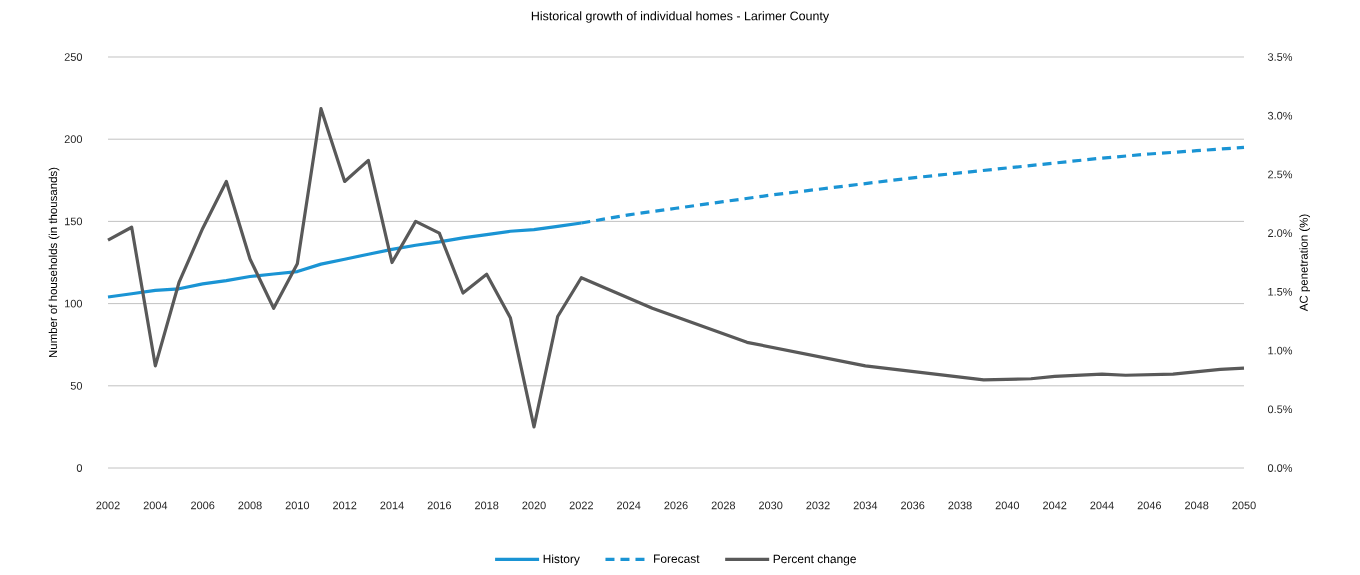 The width and height of the screenshot is (1360, 575). I want to click on x-tick-label: 2034, so click(865, 505).